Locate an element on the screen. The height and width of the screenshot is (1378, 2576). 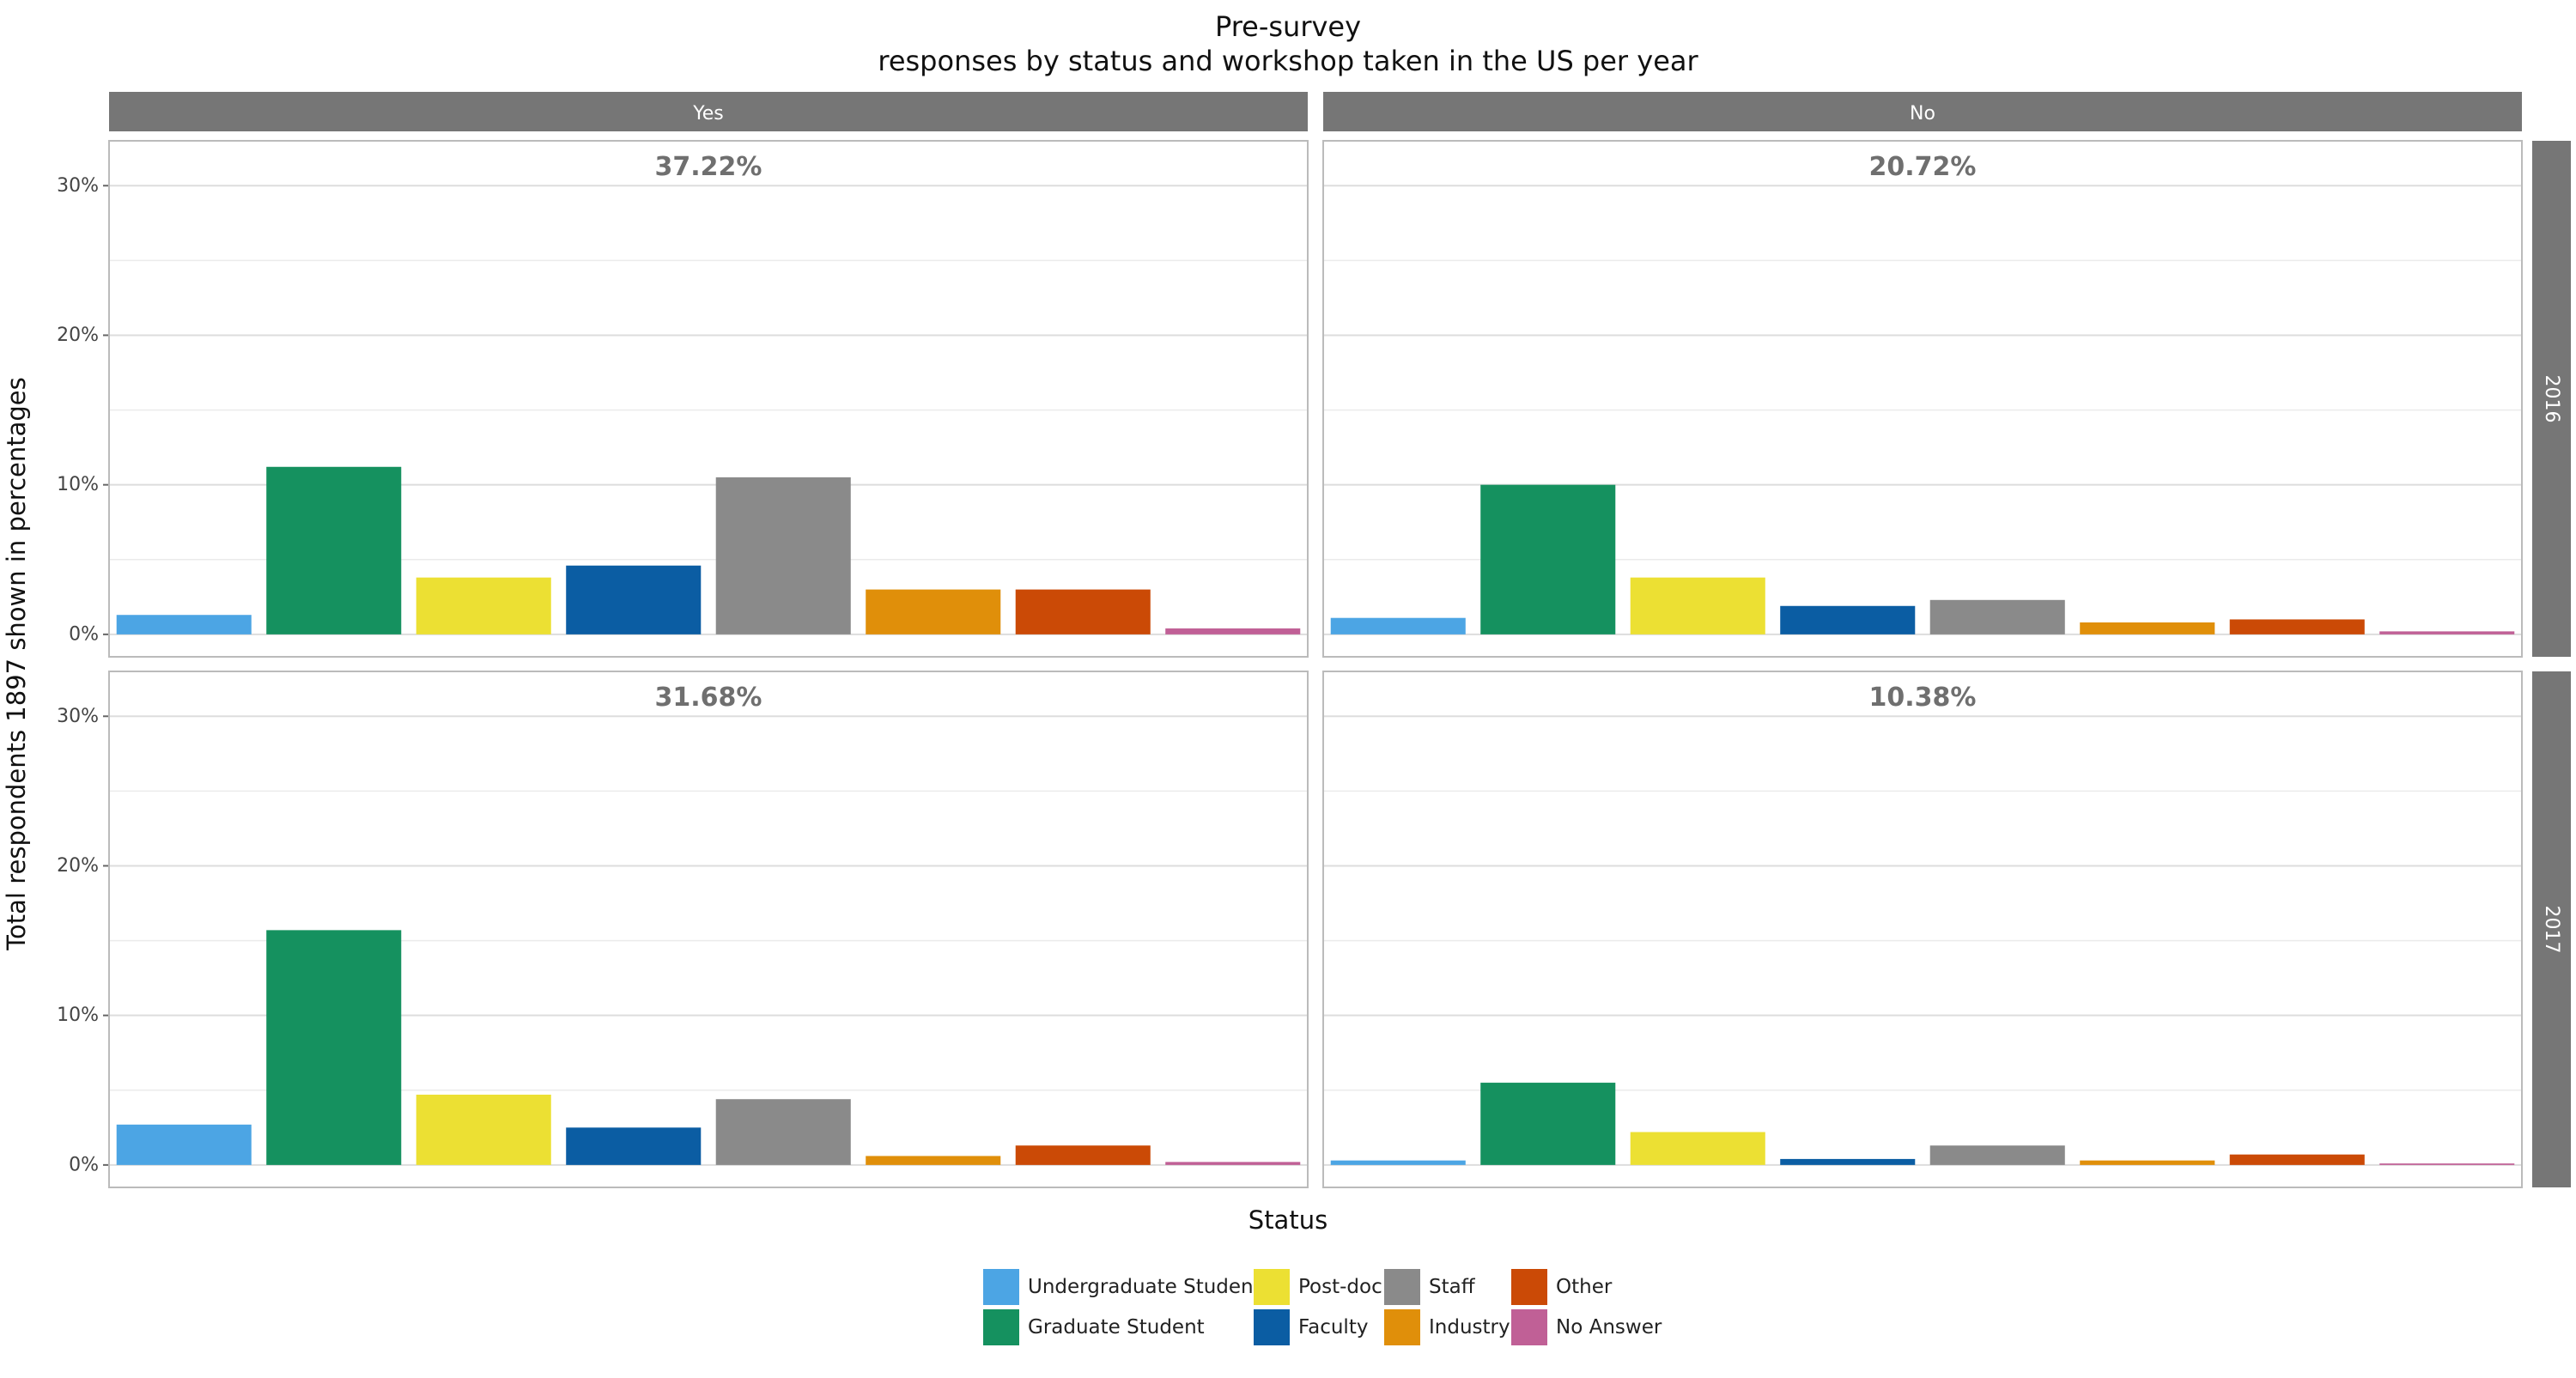
facet-strip-label: 2016 is located at coordinates (2551, 399).